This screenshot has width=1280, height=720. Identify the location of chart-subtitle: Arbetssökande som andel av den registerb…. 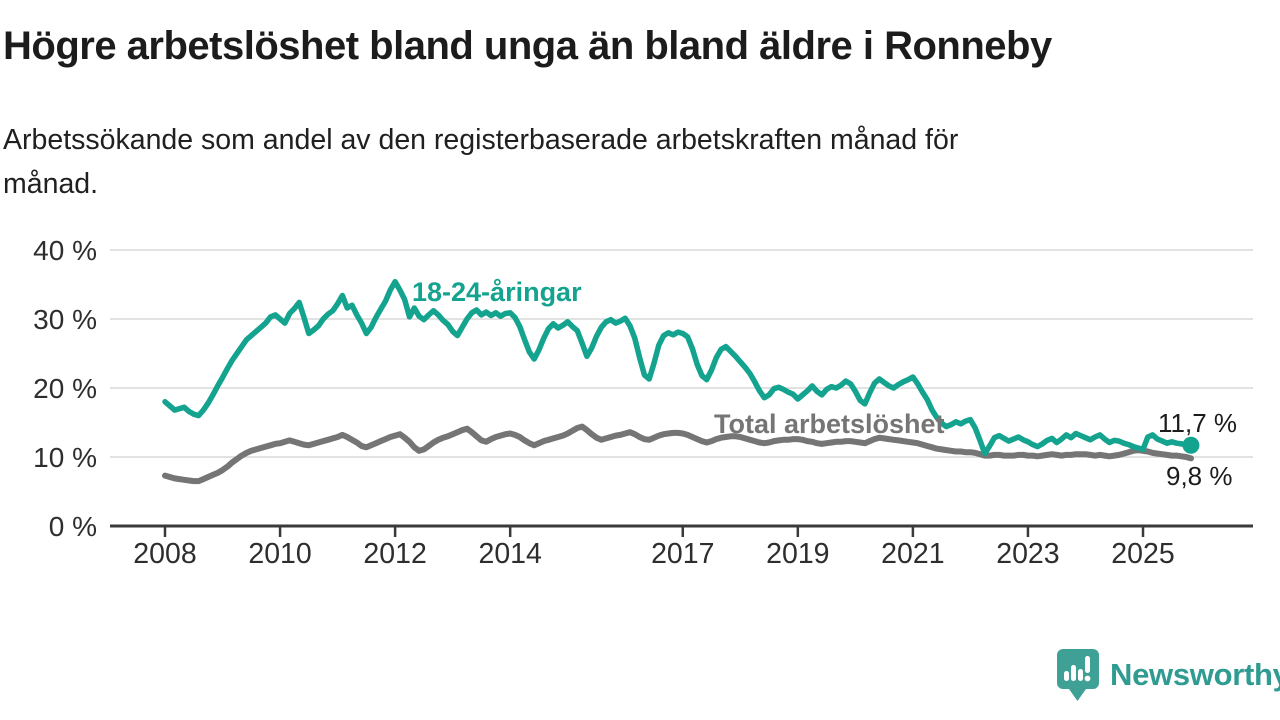
(481, 162).